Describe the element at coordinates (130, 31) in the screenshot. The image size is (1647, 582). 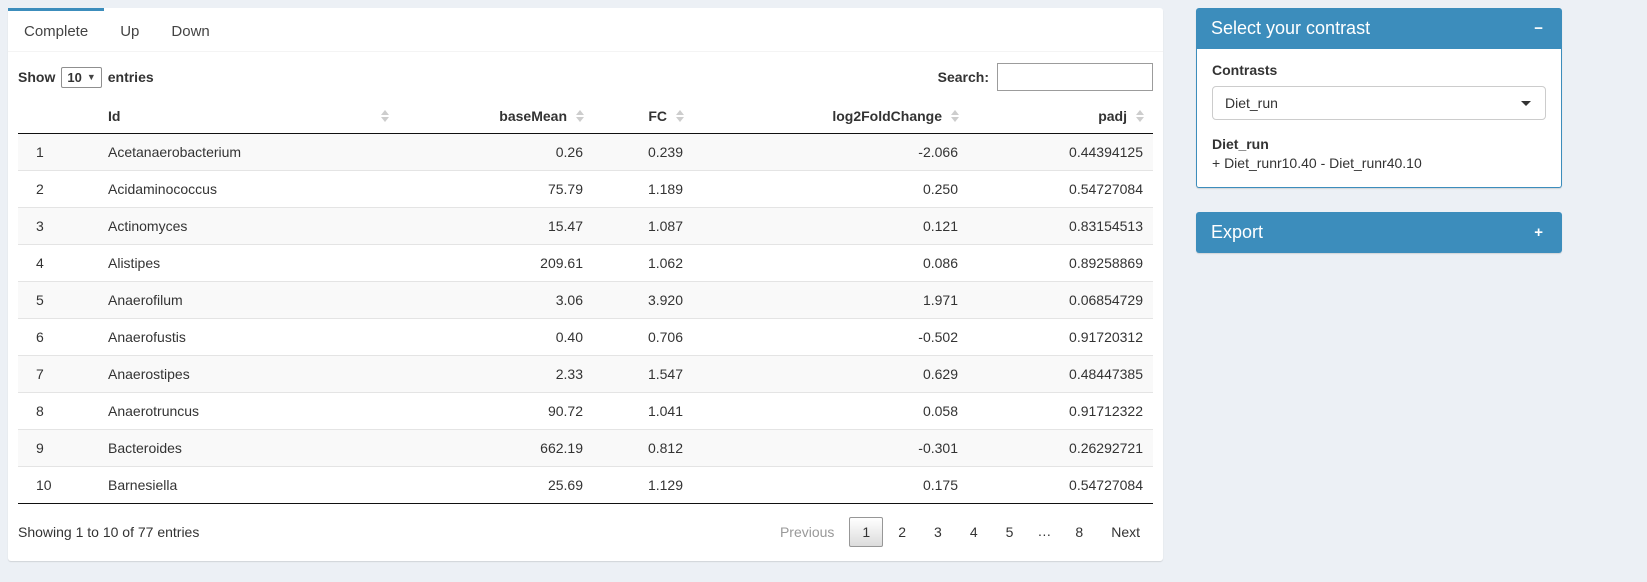
I see `tab-up: Up` at that location.